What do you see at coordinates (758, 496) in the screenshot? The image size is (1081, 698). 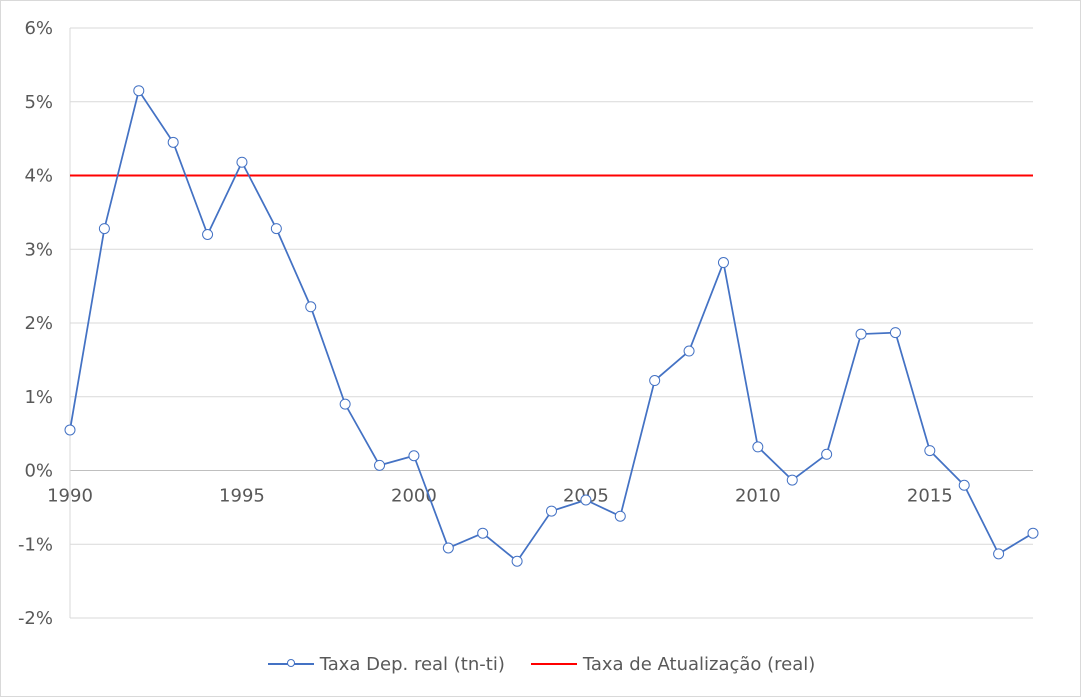 I see `x-tick-label-4: 2010` at bounding box center [758, 496].